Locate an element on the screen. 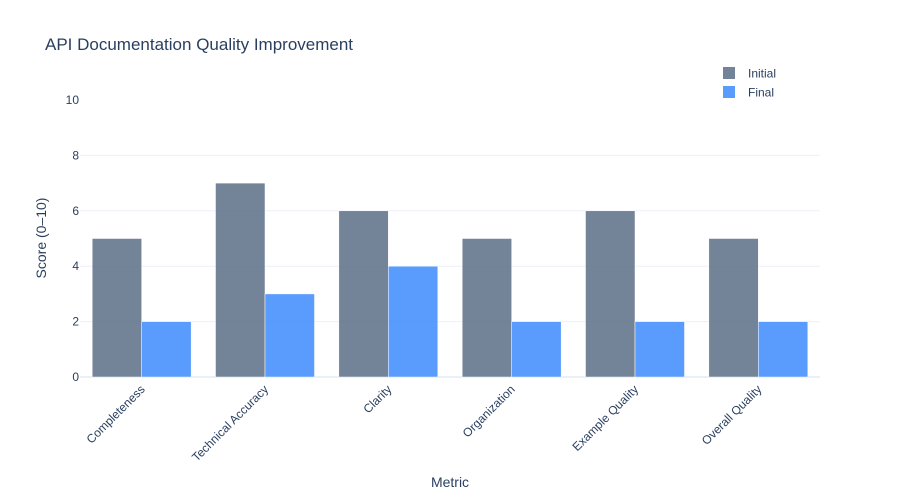 The image size is (900, 500). y-tick-label: 8 is located at coordinates (75, 155).